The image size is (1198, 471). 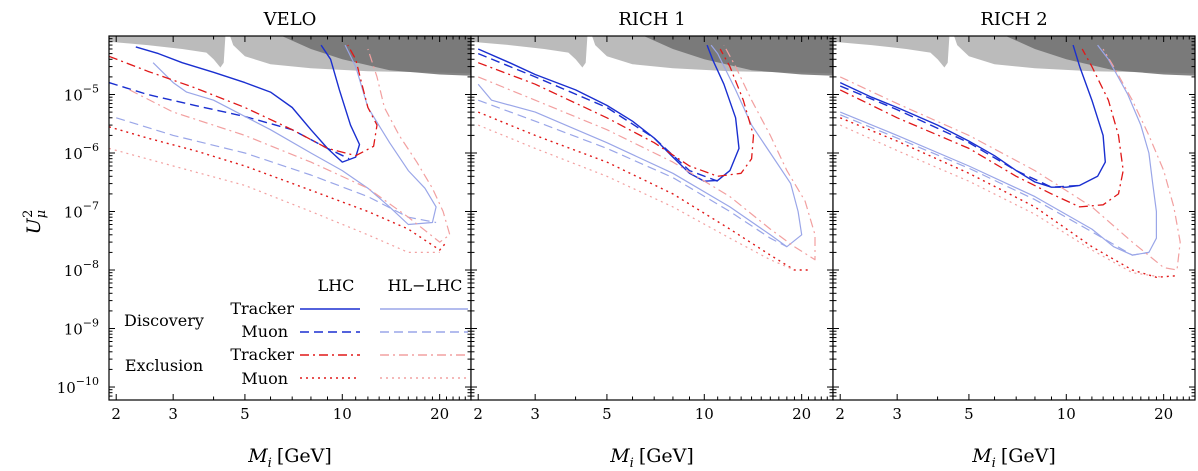 I want to click on y-axis-label-base: U, so click(x=34, y=225).